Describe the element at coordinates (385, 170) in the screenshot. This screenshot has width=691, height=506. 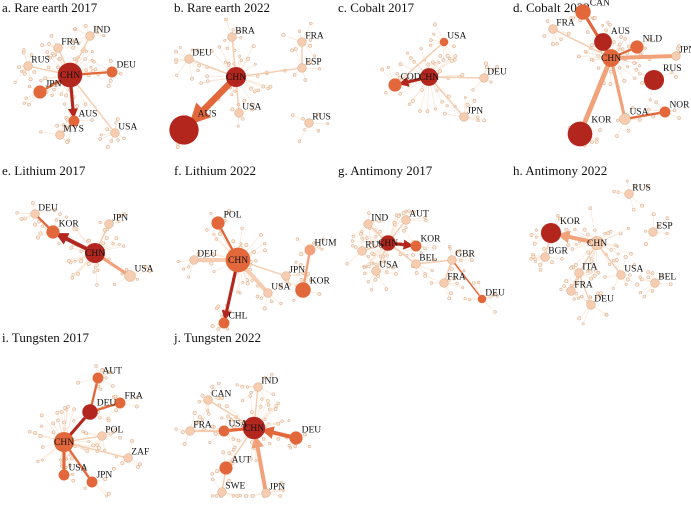
I see `panel-title: g. Antimony 2017` at that location.